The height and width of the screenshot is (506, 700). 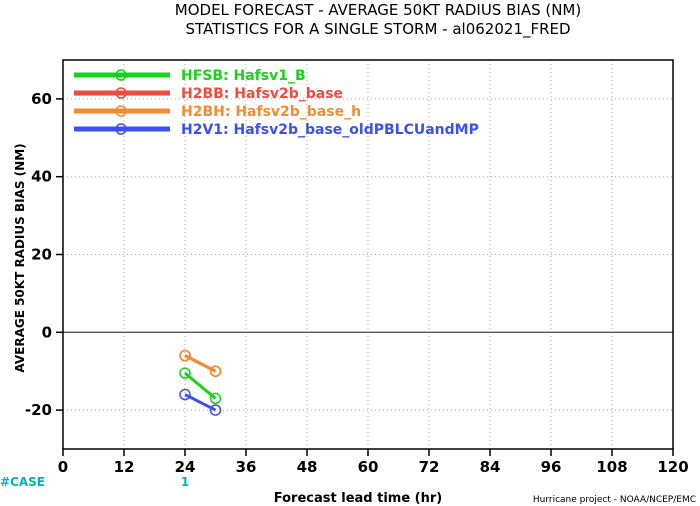 What do you see at coordinates (200, 385) in the screenshot?
I see `series-line` at bounding box center [200, 385].